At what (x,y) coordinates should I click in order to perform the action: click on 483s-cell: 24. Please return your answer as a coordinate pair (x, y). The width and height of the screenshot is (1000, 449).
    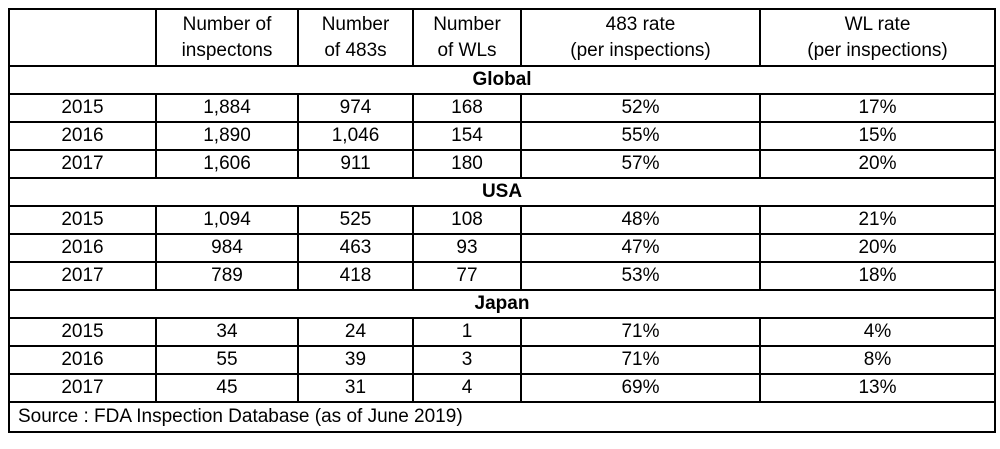
    Looking at the image, I should click on (355, 332).